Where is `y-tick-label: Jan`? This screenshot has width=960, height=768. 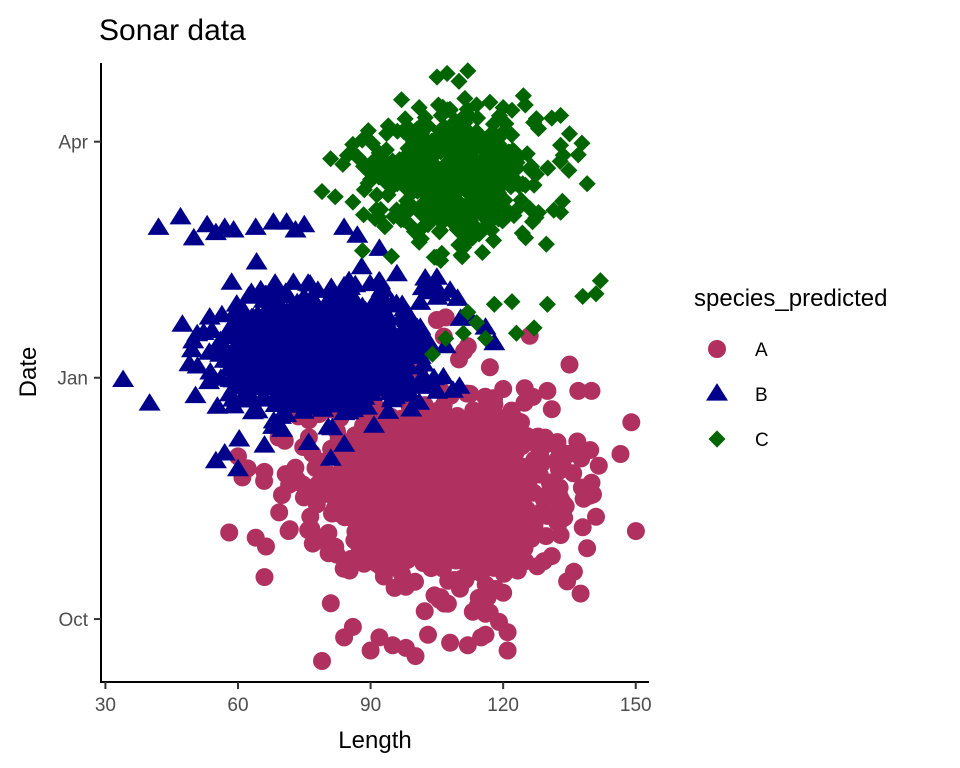 y-tick-label: Jan is located at coordinates (72, 379).